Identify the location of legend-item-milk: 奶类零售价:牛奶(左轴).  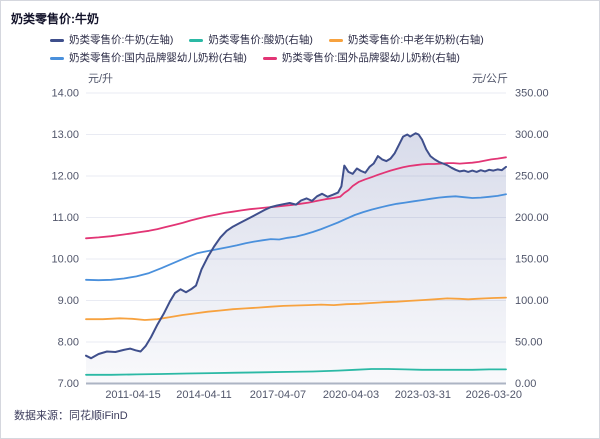
(111, 40).